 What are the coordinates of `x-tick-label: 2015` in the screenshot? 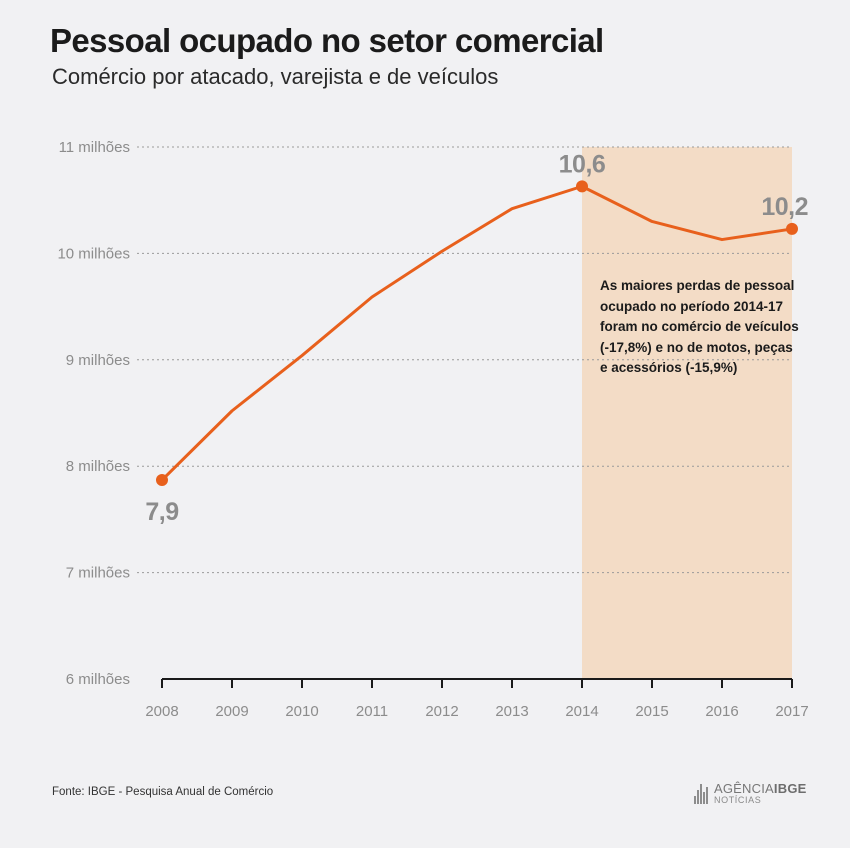 It's located at (651, 711).